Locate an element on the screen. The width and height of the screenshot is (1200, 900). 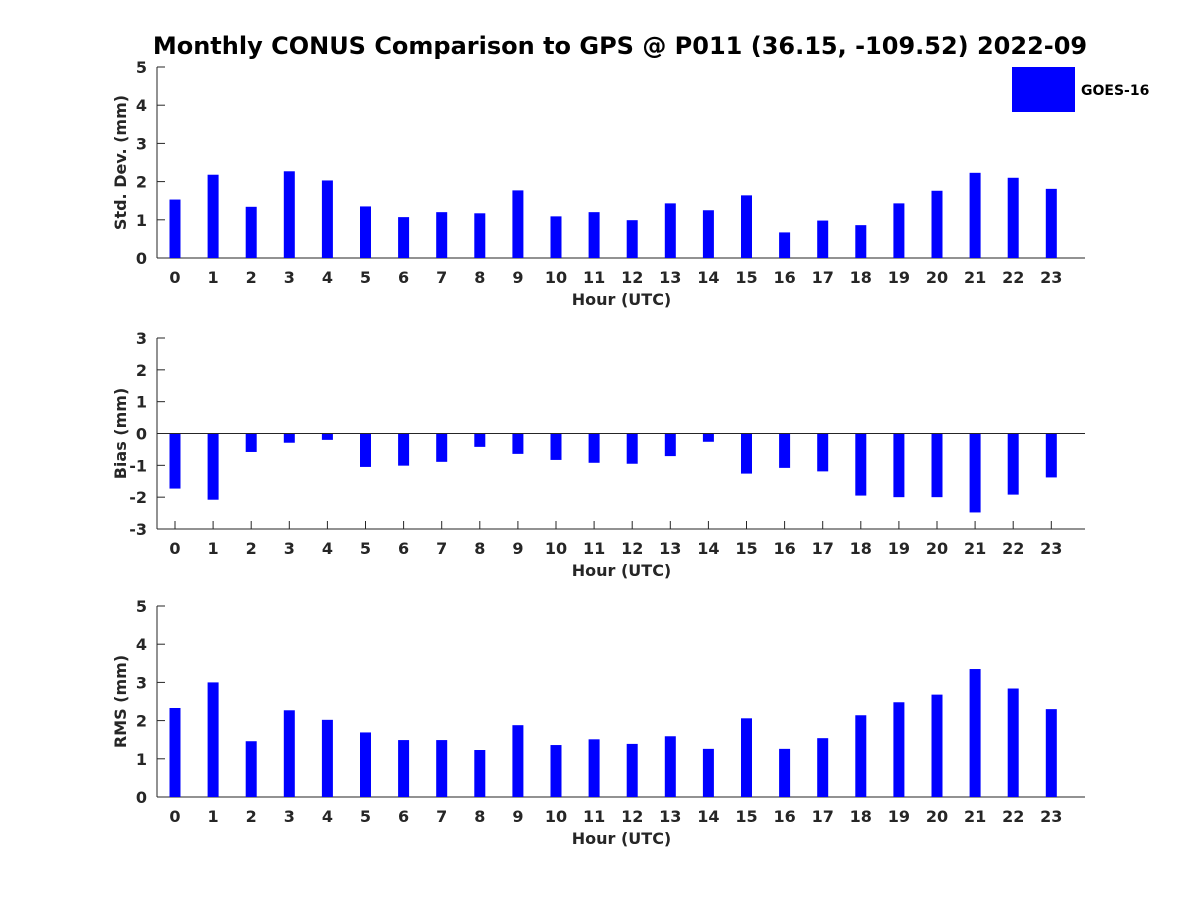
x-tick-label: 4 is located at coordinates (327, 548).